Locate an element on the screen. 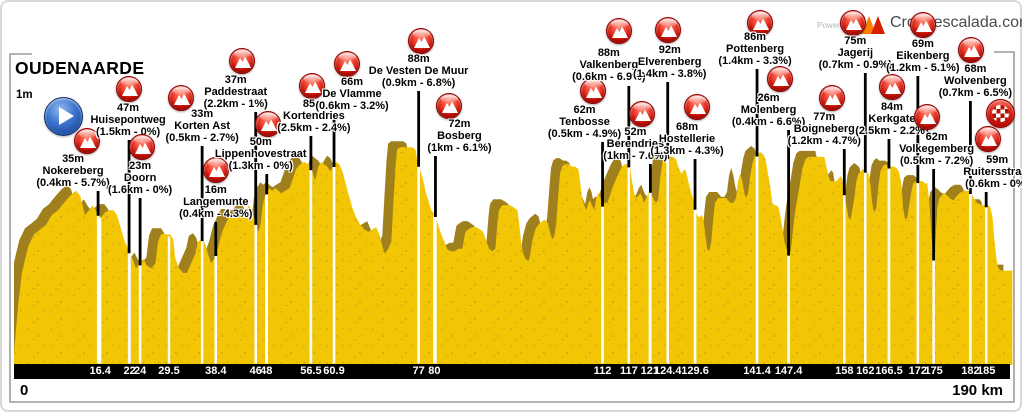  climb-label: 77m Boigneberg (1.2km - 4.7%) is located at coordinates (824, 129).